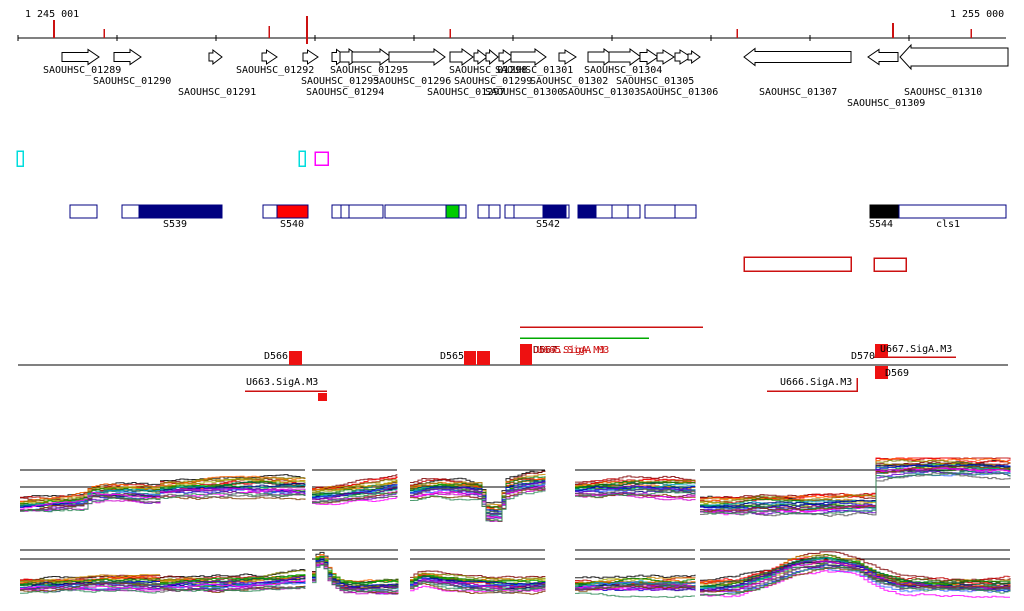 The height and width of the screenshot is (611, 1024). I want to click on transcript-unit-label: S544, so click(881, 224).